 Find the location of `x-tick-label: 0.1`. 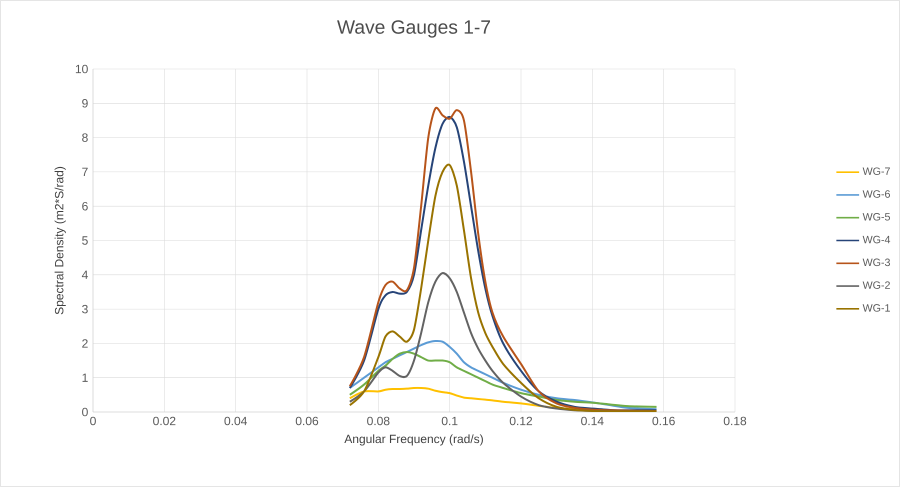

x-tick-label: 0.1 is located at coordinates (450, 421).